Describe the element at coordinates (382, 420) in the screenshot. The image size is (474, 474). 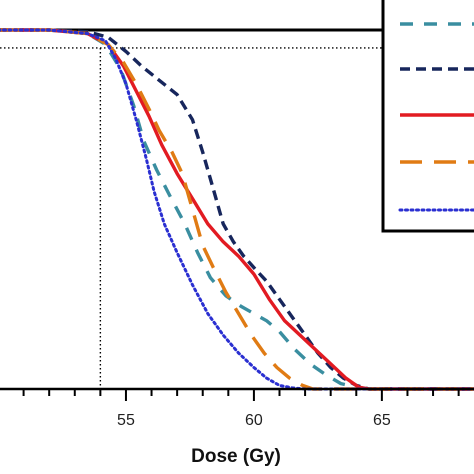
I see `x-tick-label: 65` at that location.